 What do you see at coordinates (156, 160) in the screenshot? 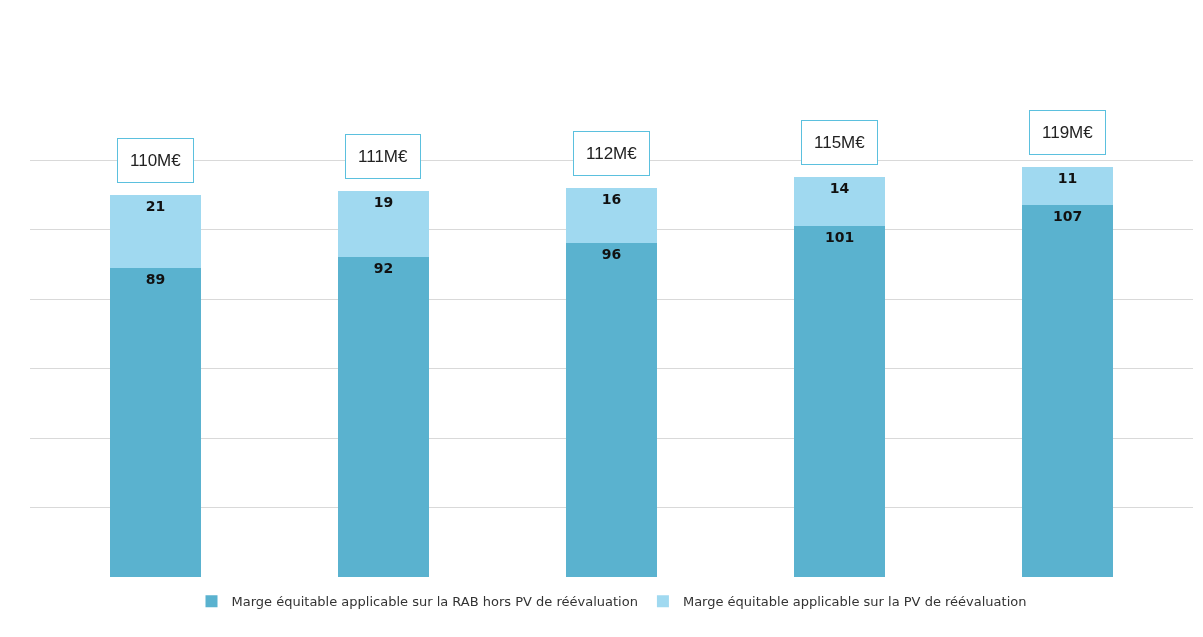
I see `total-label: 110M€` at bounding box center [156, 160].